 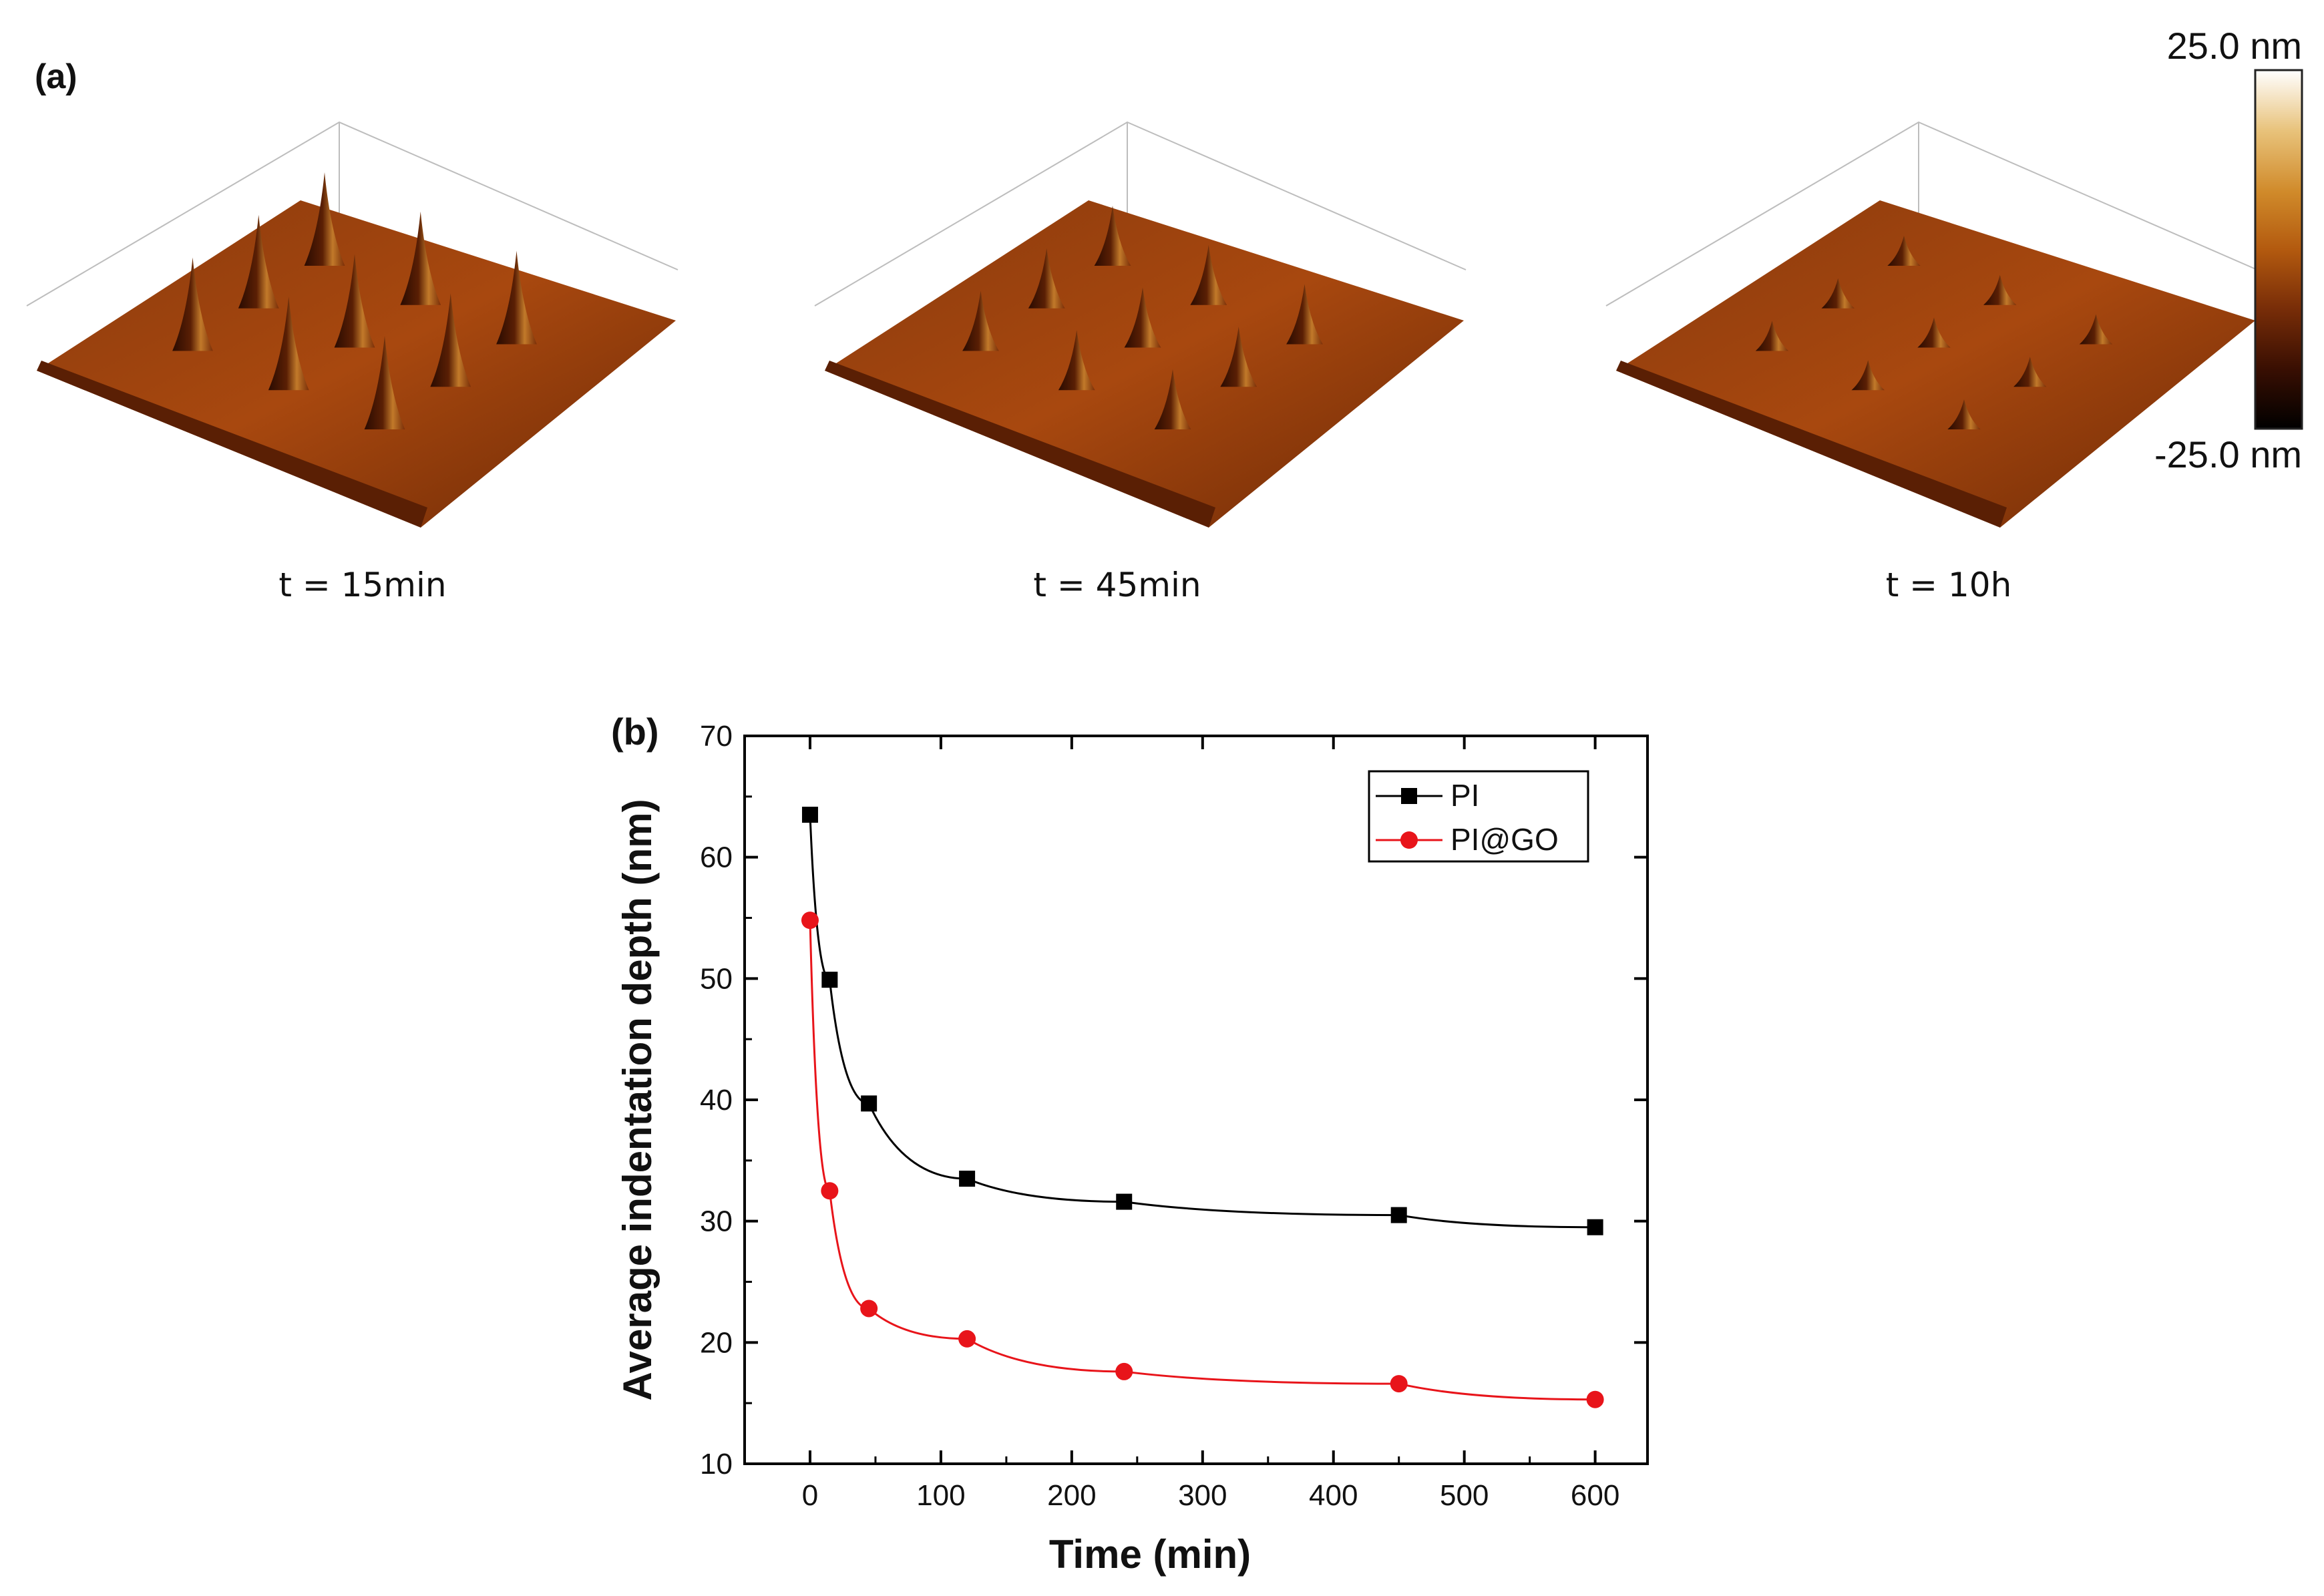 What do you see at coordinates (1949, 585) in the screenshot?
I see `afm-caption-3: t = 10h` at bounding box center [1949, 585].